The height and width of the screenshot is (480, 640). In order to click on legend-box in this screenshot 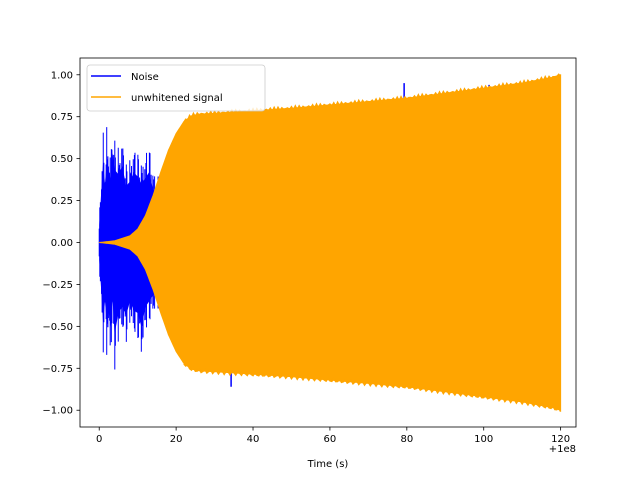, I will do `click(176, 88)`.